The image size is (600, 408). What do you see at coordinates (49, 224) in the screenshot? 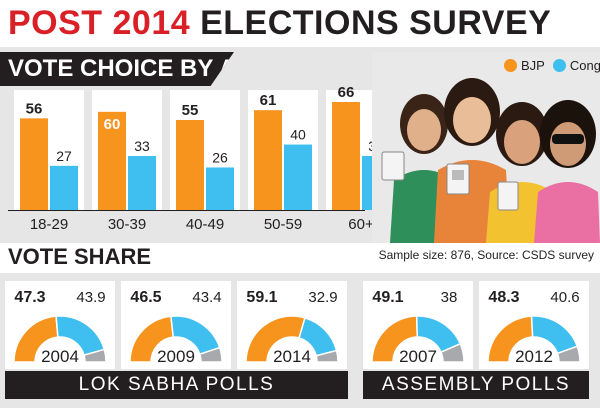
I see `age-tick-18-29: 18-29` at bounding box center [49, 224].